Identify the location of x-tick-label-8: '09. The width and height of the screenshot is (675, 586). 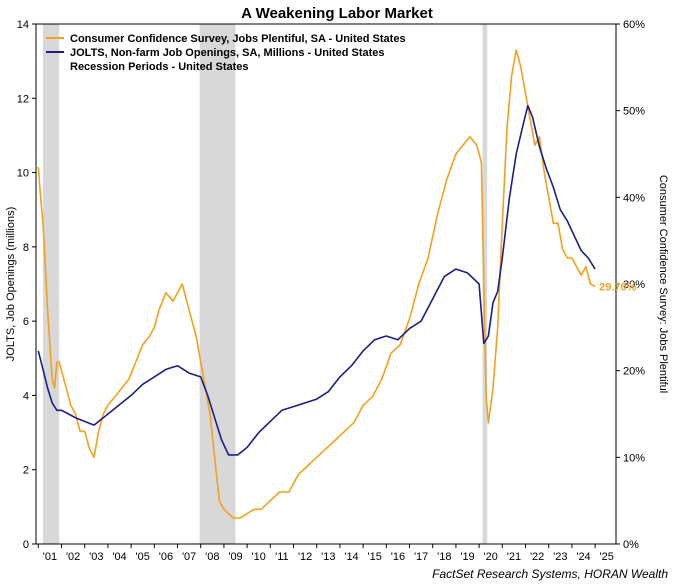
(235, 557).